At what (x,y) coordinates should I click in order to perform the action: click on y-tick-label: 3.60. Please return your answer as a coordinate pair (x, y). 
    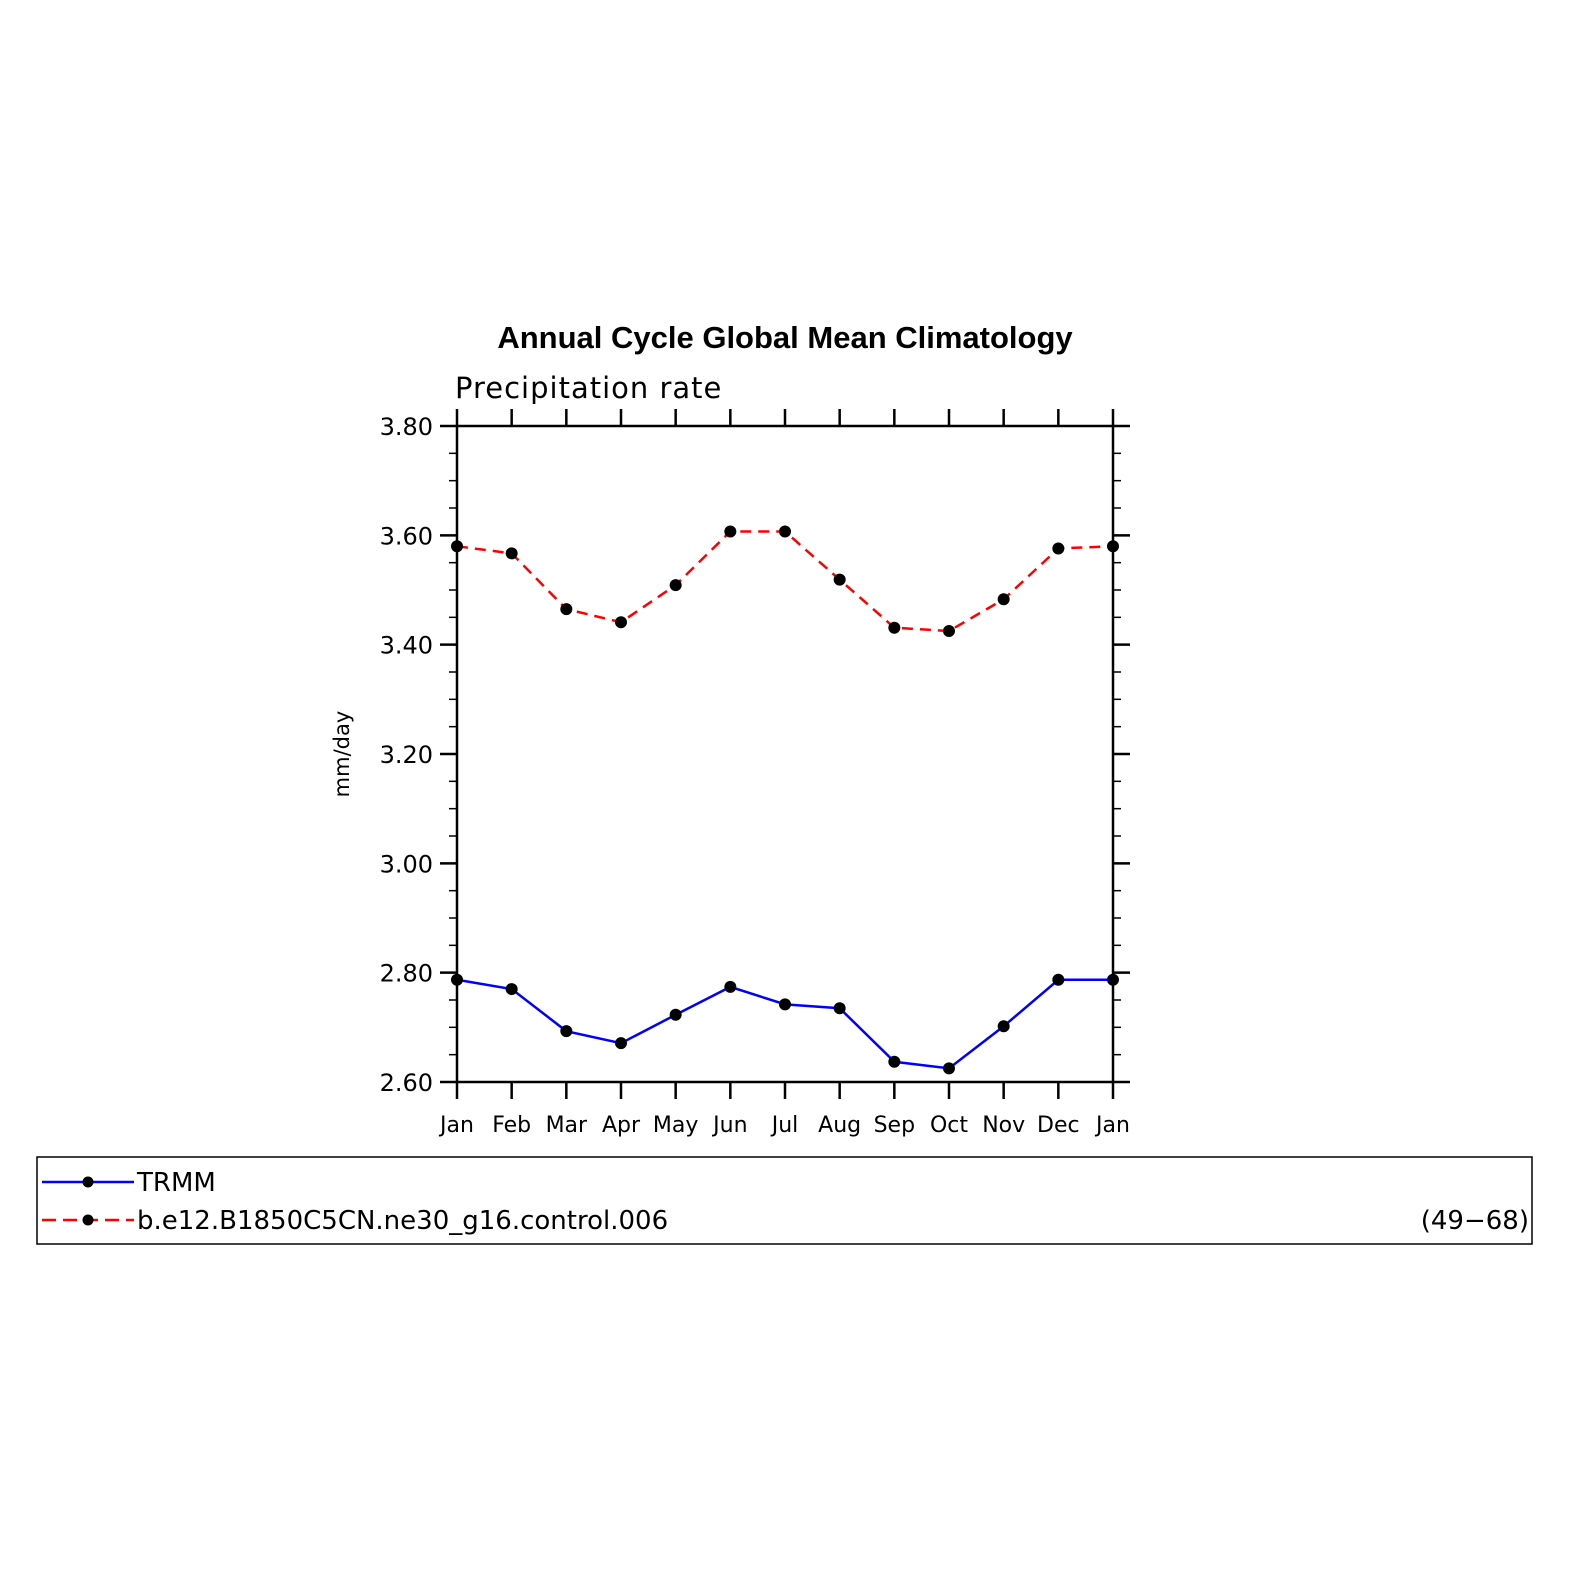
    Looking at the image, I should click on (406, 536).